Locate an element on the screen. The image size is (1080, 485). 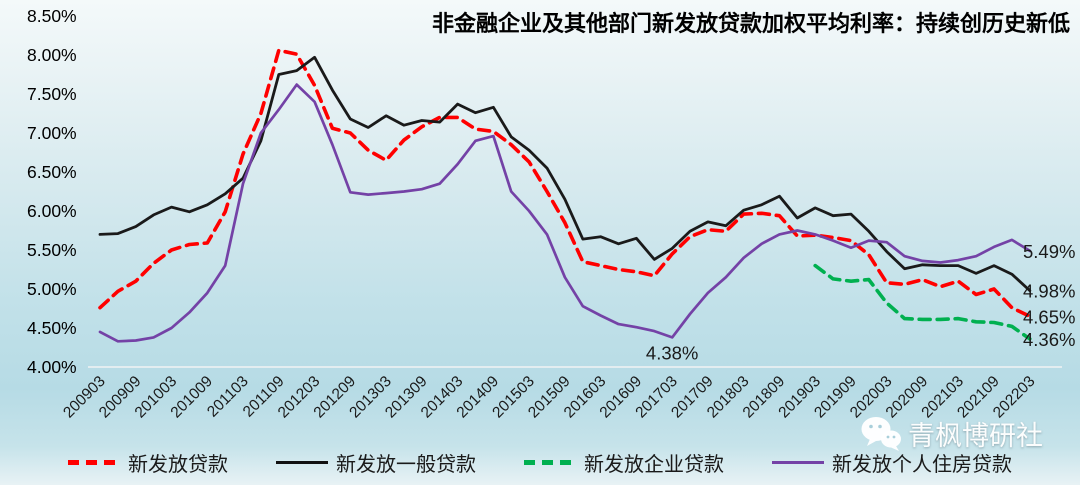
legend-label-corporate-loans: 新发放企业贷款 is located at coordinates (654, 465).